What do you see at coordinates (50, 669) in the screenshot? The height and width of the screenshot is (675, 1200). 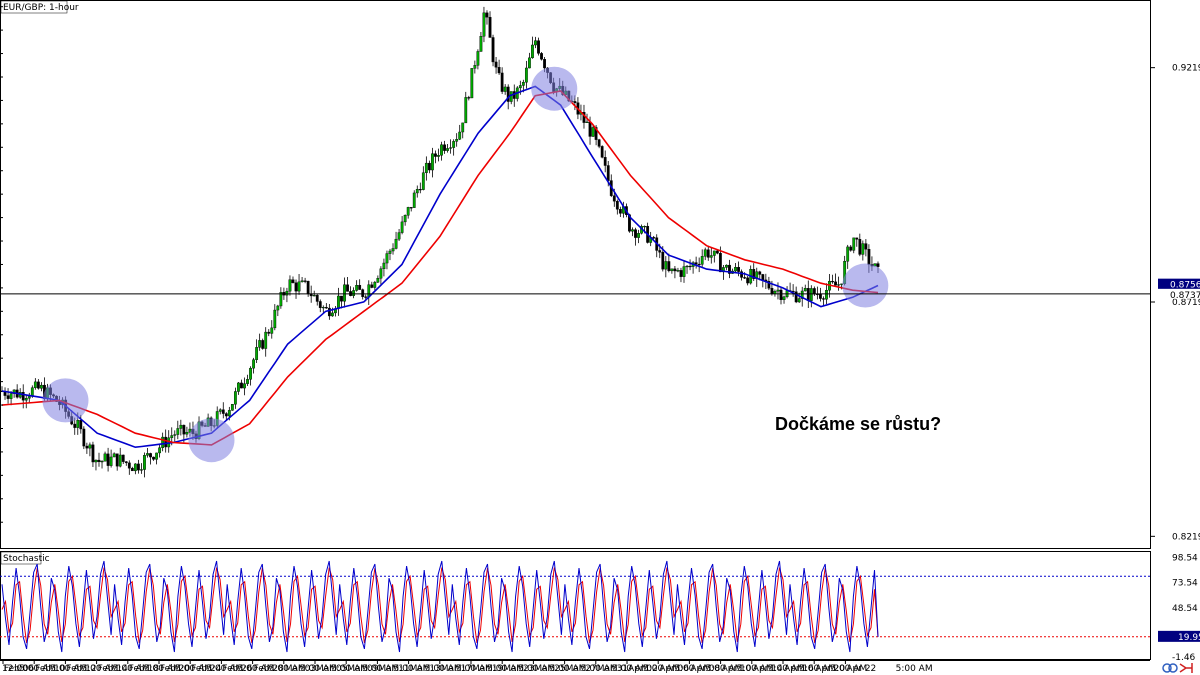 I see `time-axis-label: Feb 10` at bounding box center [50, 669].